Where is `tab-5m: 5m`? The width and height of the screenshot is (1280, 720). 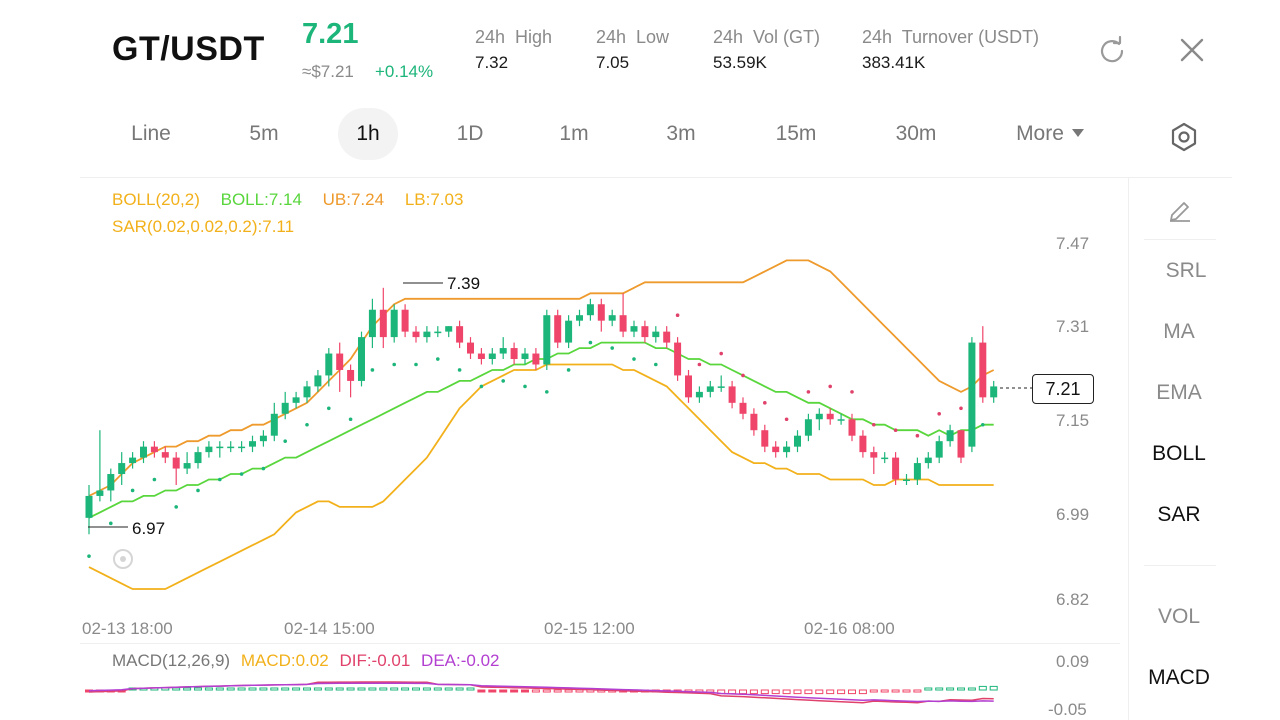
tab-5m: 5m is located at coordinates (264, 134).